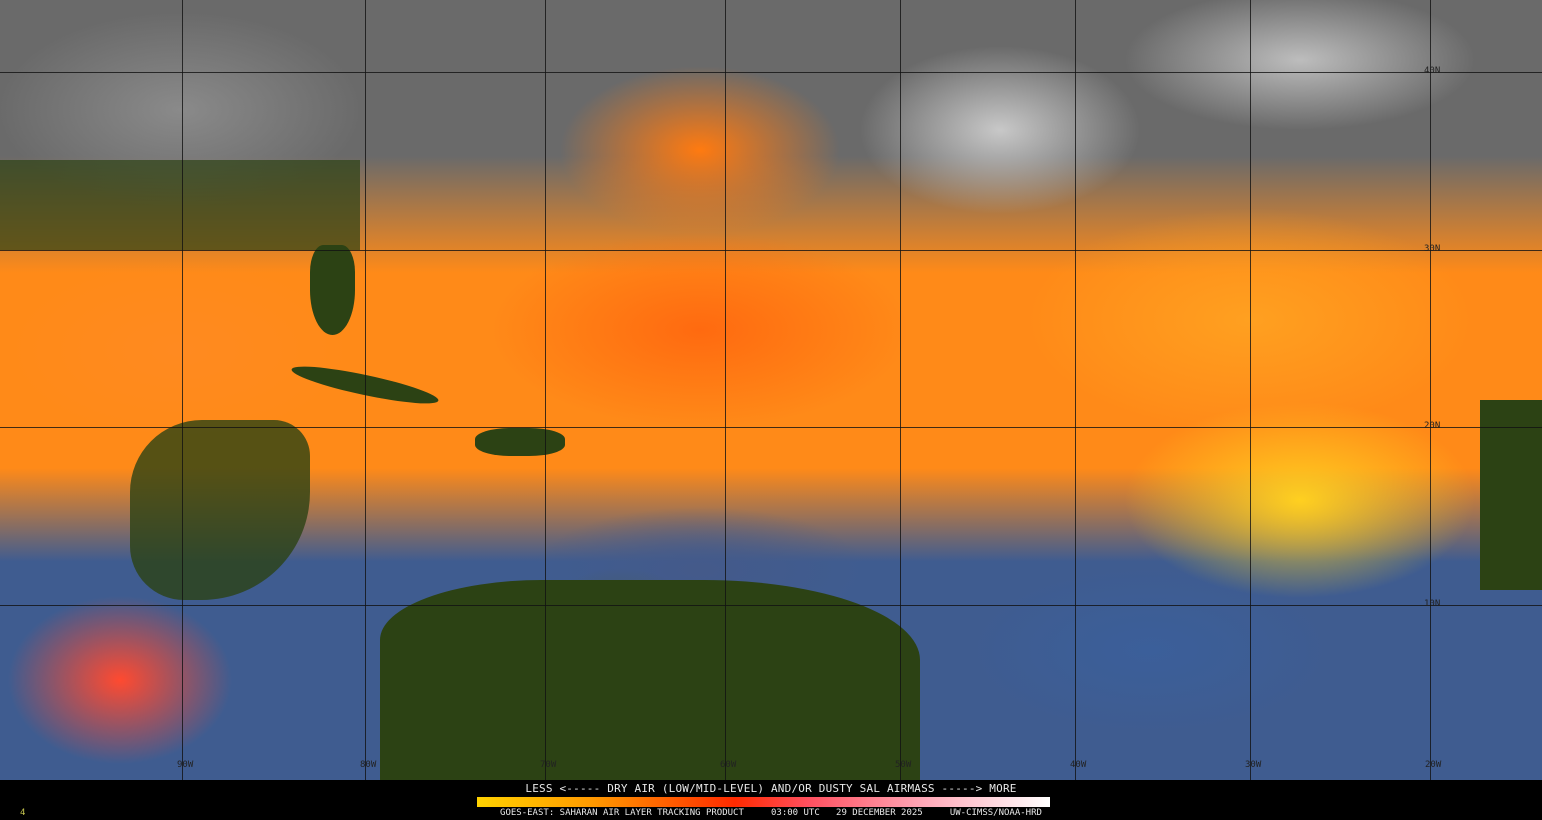 The width and height of the screenshot is (1542, 820). I want to click on longitude-label: 90W, so click(185, 765).